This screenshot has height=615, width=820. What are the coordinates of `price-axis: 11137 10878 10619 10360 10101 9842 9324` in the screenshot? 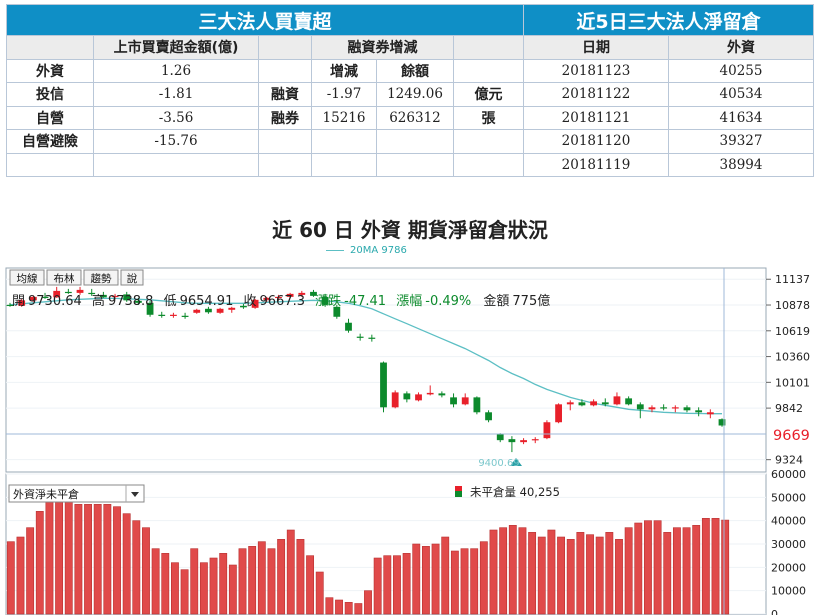 It's located at (788, 370).